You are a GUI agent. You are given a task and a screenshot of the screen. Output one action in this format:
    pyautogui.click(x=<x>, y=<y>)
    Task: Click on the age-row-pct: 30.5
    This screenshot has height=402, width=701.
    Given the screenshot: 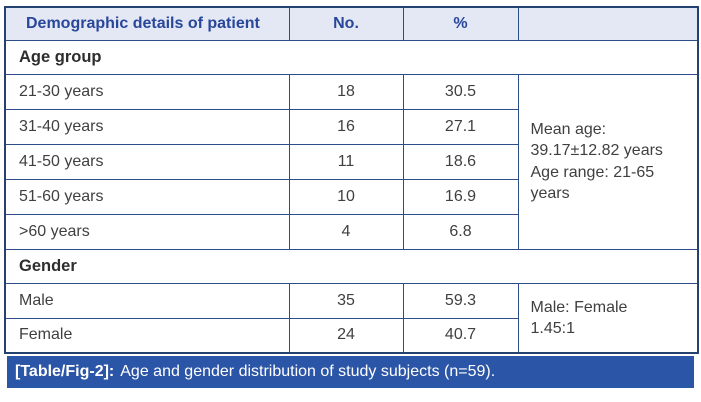 What is the action you would take?
    pyautogui.click(x=460, y=91)
    